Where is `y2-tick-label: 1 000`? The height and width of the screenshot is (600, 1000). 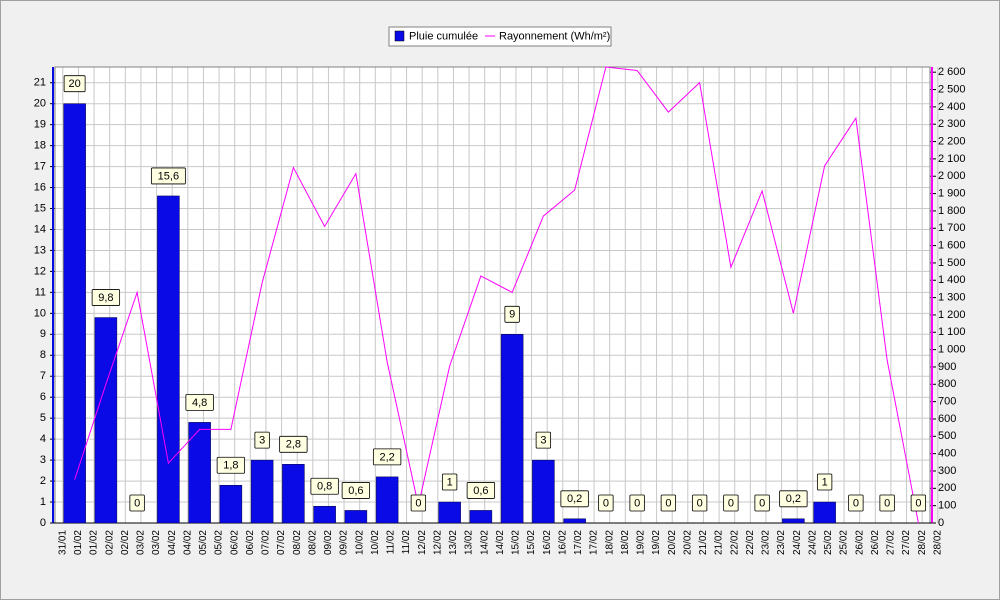 y2-tick-label: 1 000 is located at coordinates (952, 350).